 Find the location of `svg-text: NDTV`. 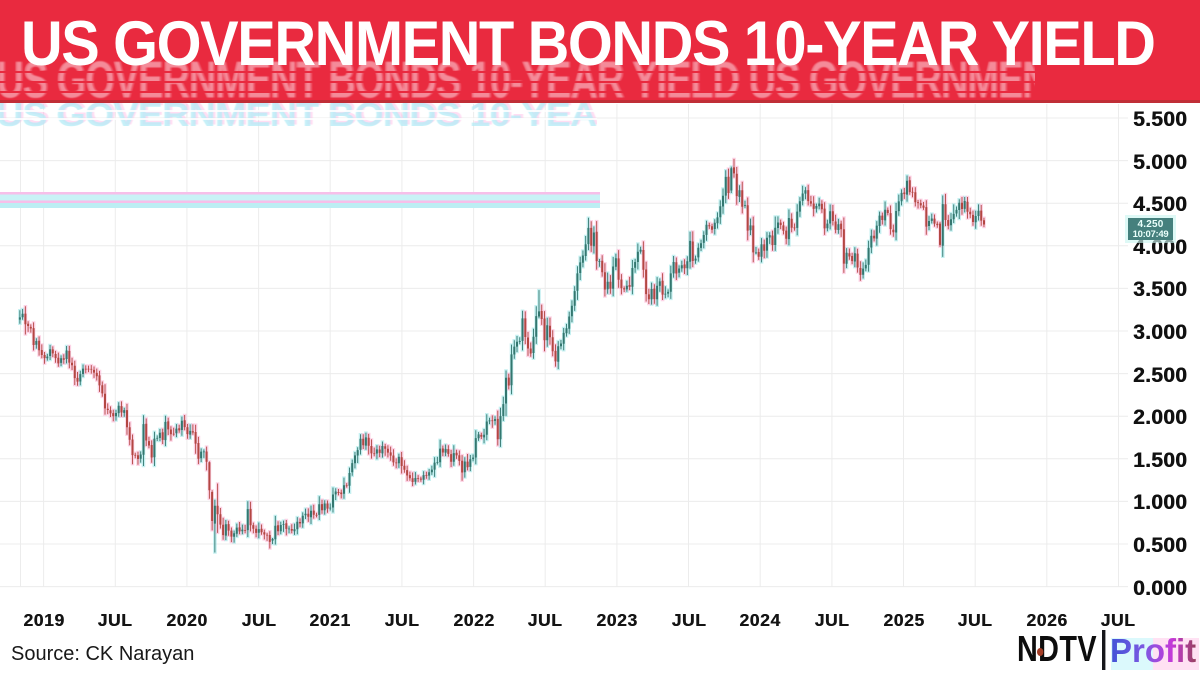

svg-text: NDTV is located at coordinates (1057, 648).